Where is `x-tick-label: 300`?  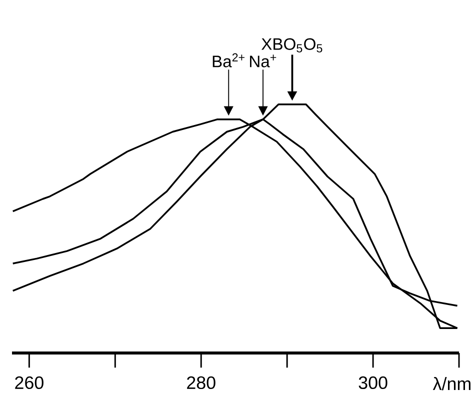 x-tick-label: 300 is located at coordinates (373, 383).